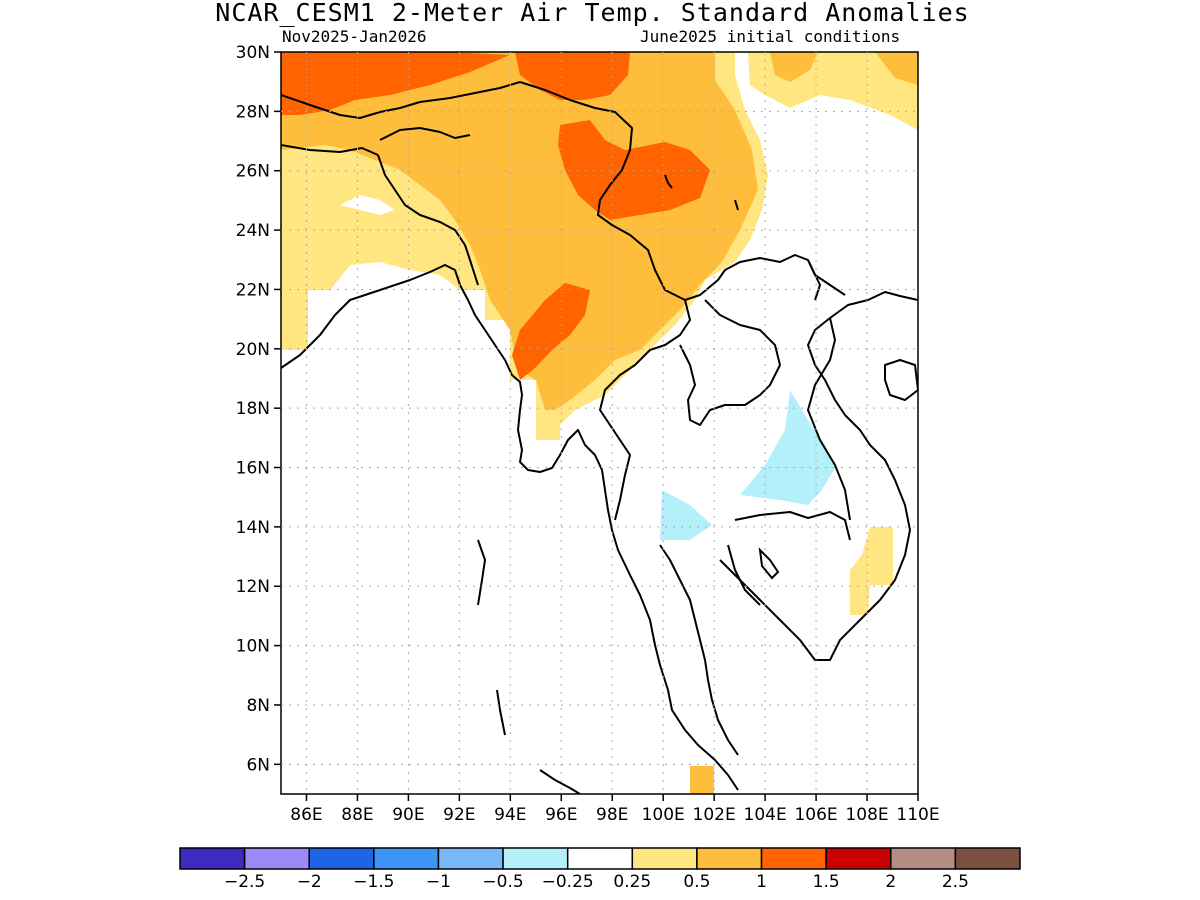  What do you see at coordinates (686, 515) in the screenshot?
I see `fill-neg-0-25-lower` at bounding box center [686, 515].